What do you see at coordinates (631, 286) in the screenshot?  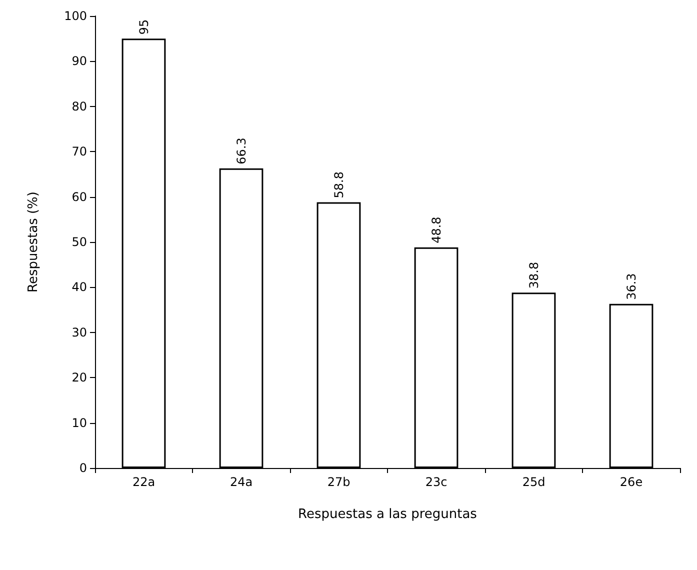 I see `data-label: 36.3` at bounding box center [631, 286].